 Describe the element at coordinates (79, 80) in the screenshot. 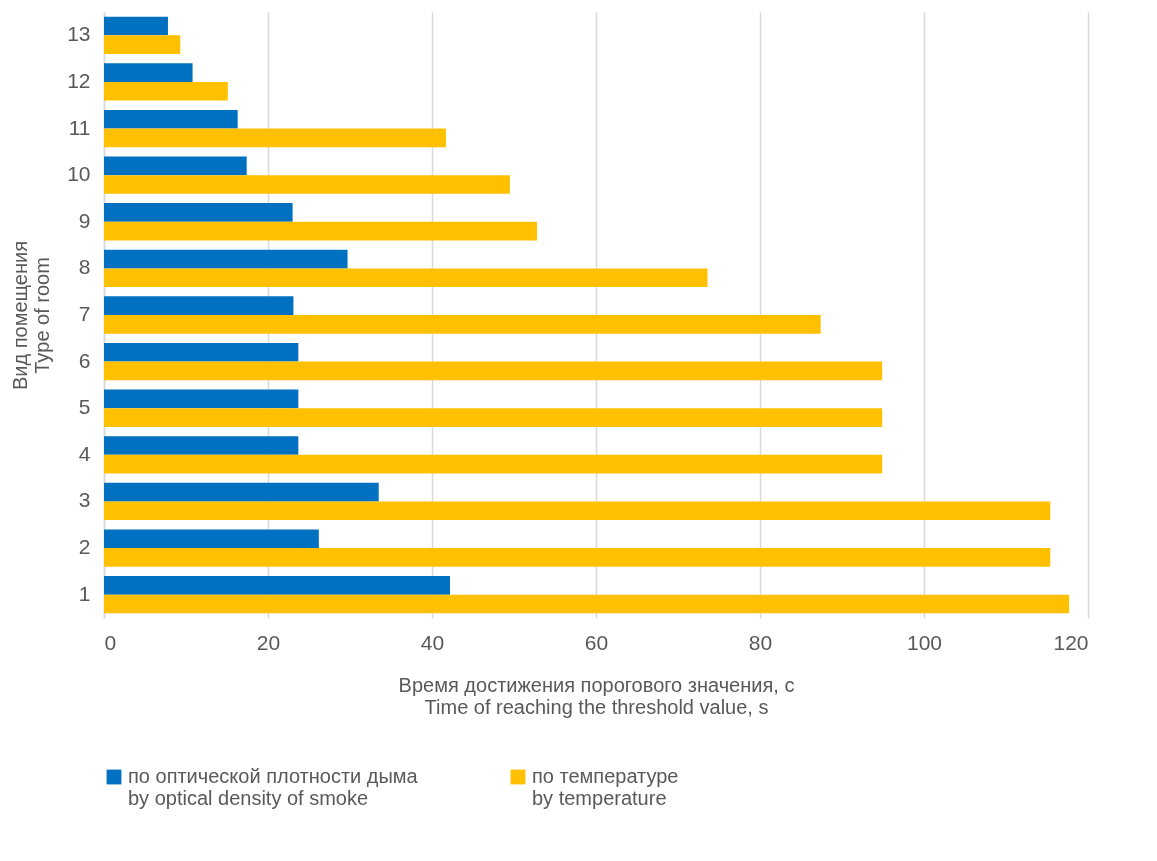

I see `y-tick-label: 12` at that location.